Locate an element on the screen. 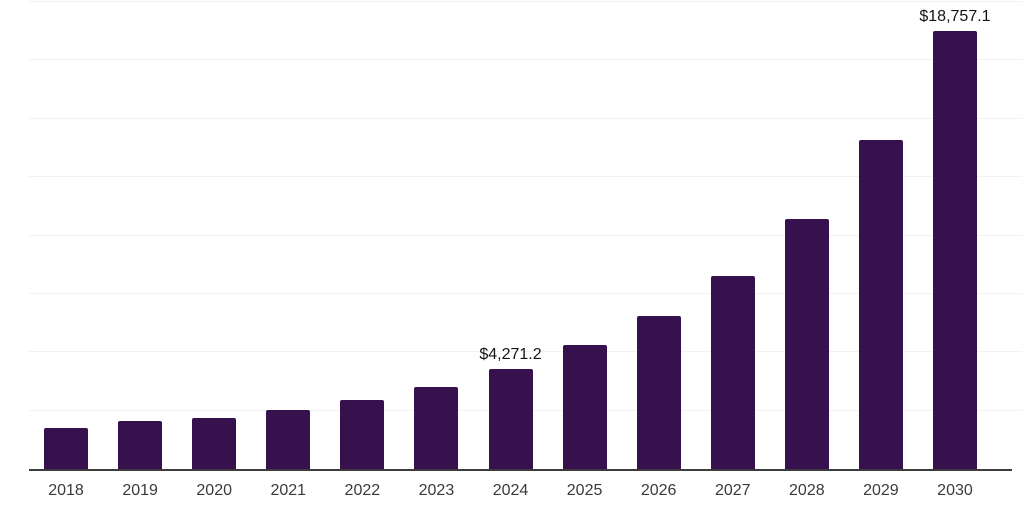 This screenshot has width=1024, height=512. bar-slot-2026 is located at coordinates (659, 235).